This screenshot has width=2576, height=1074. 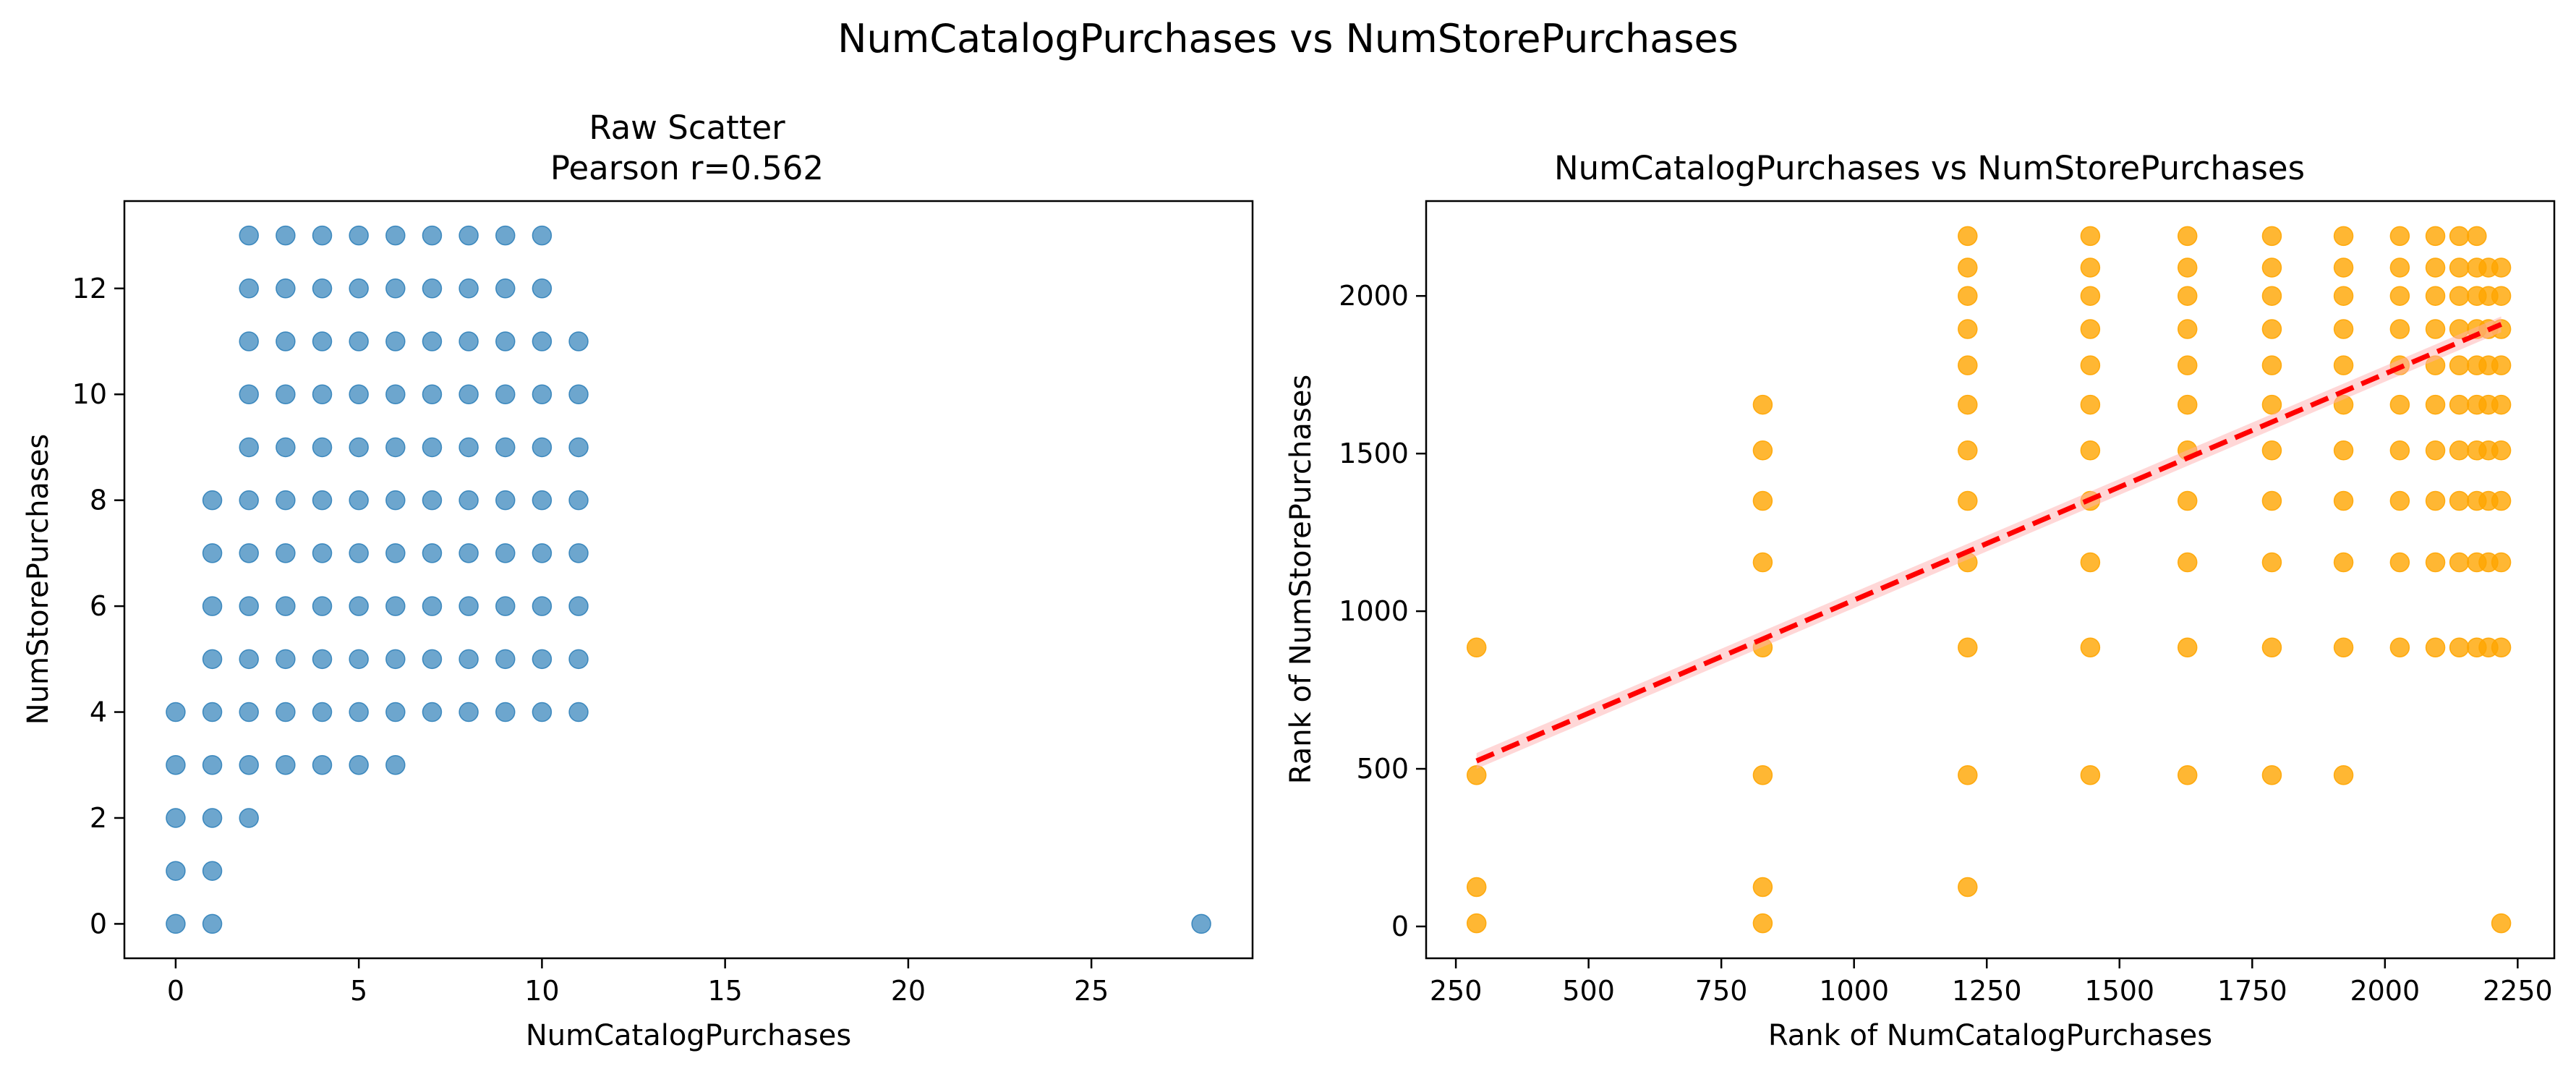 I want to click on y-tick-label: 1500, so click(x=1374, y=454).